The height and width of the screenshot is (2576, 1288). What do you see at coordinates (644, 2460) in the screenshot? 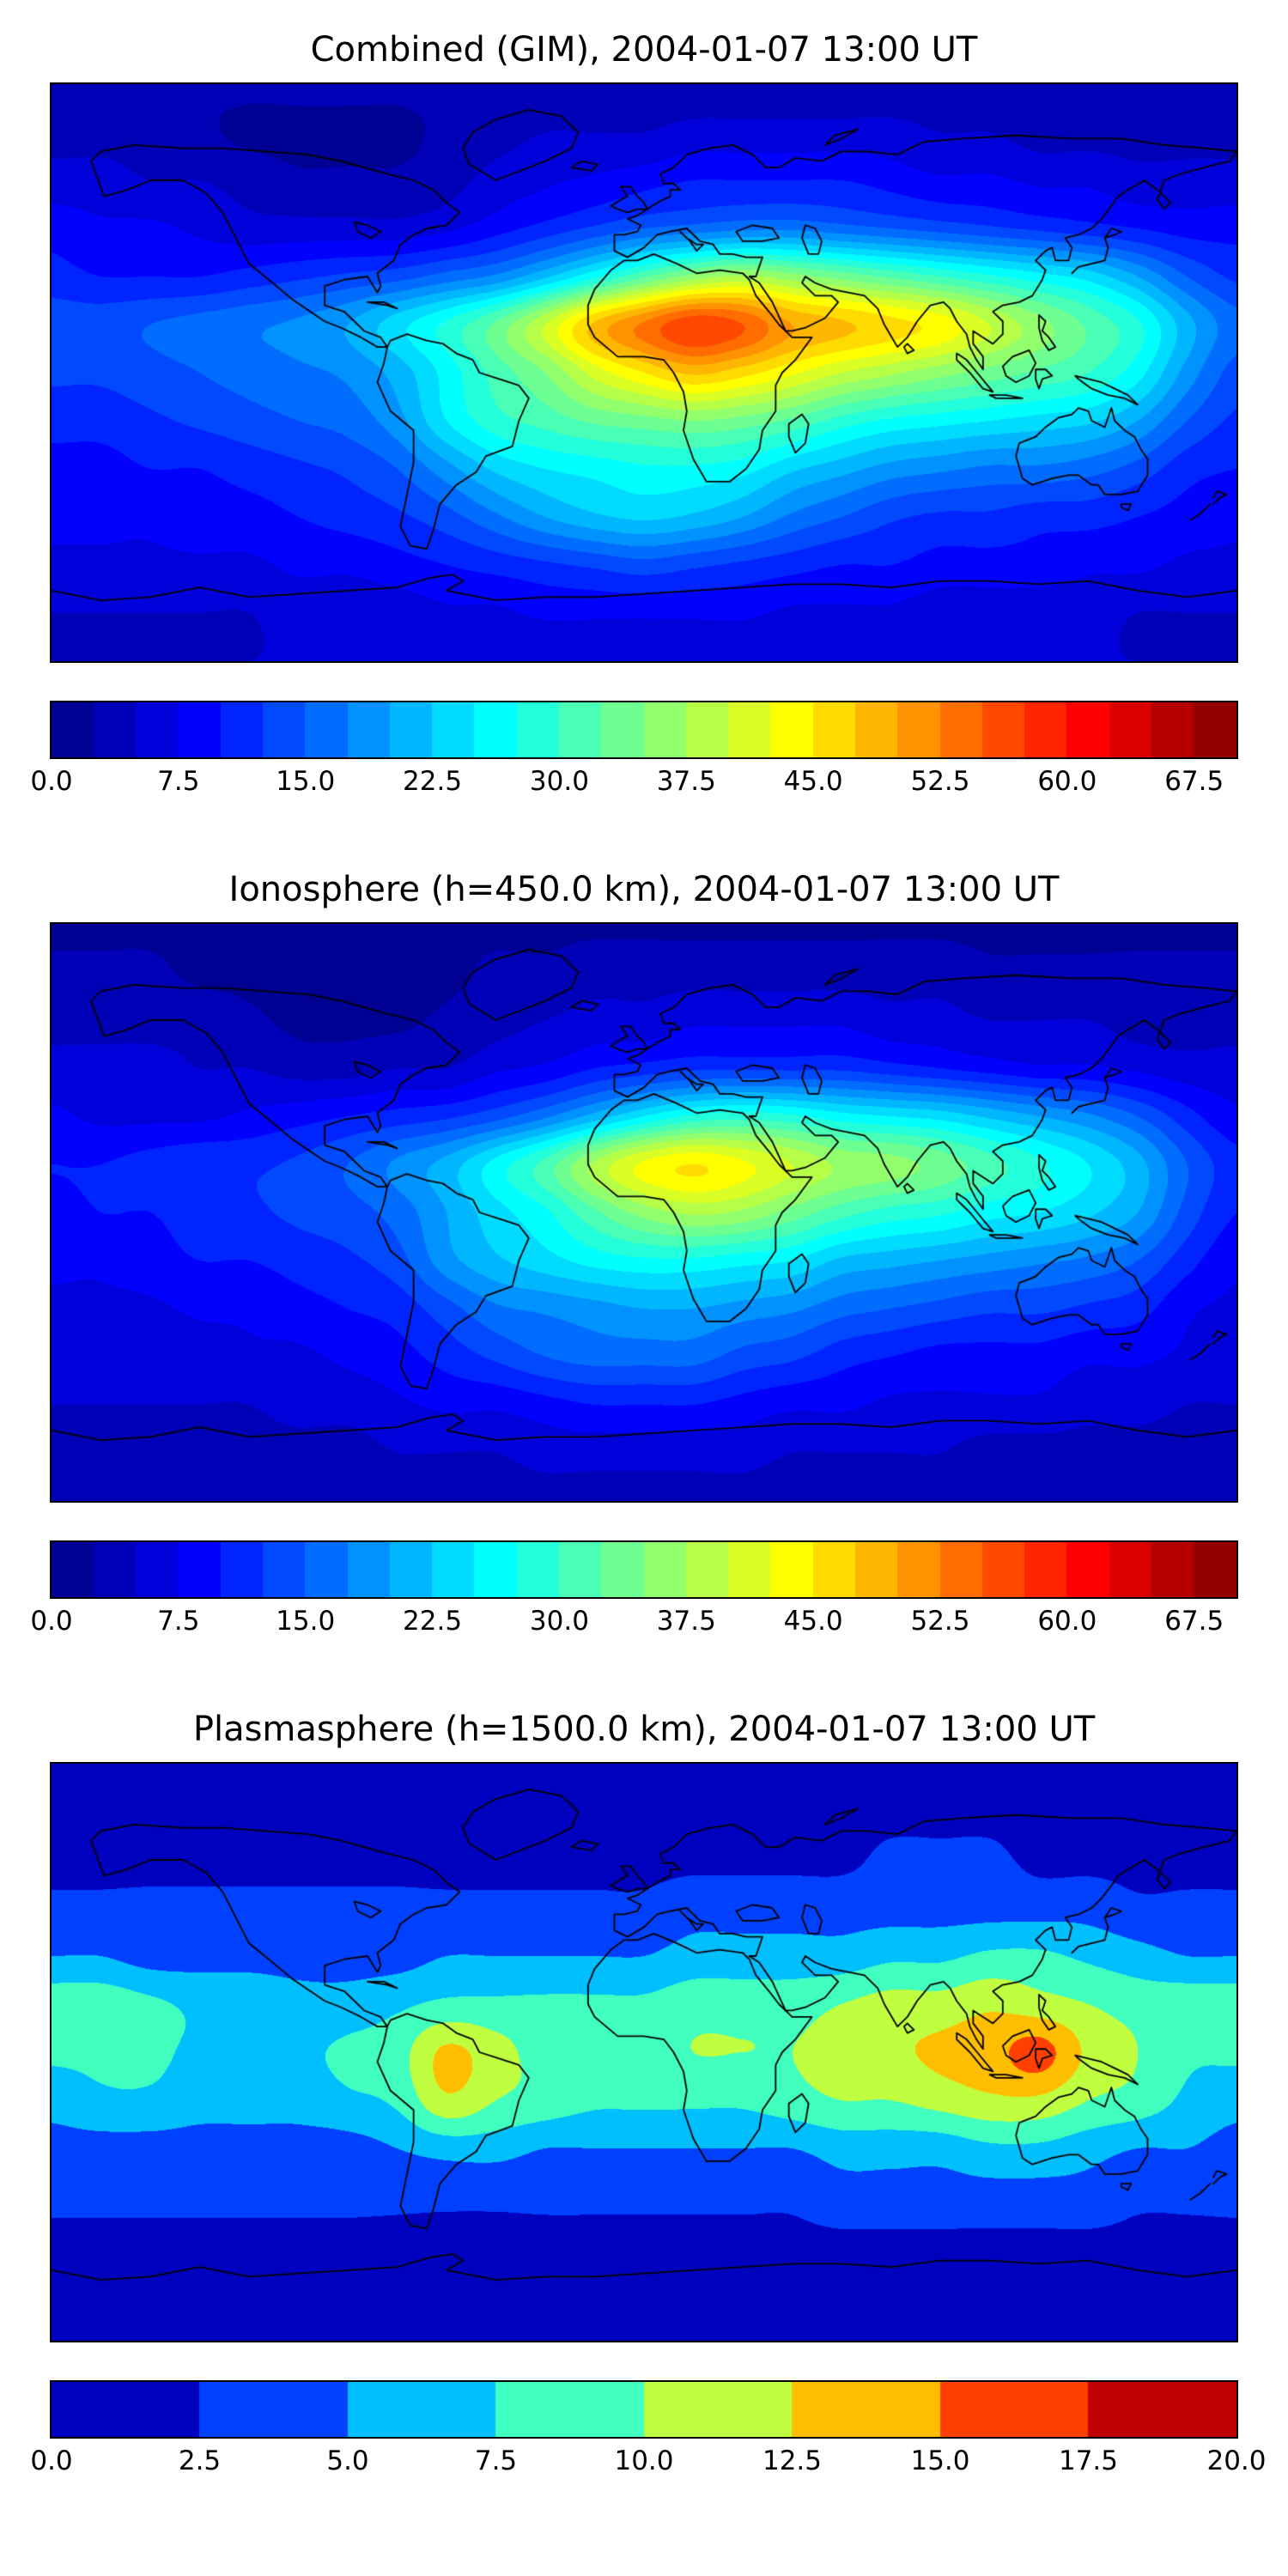
I see `colorbar-tick-label: 10.0` at bounding box center [644, 2460].